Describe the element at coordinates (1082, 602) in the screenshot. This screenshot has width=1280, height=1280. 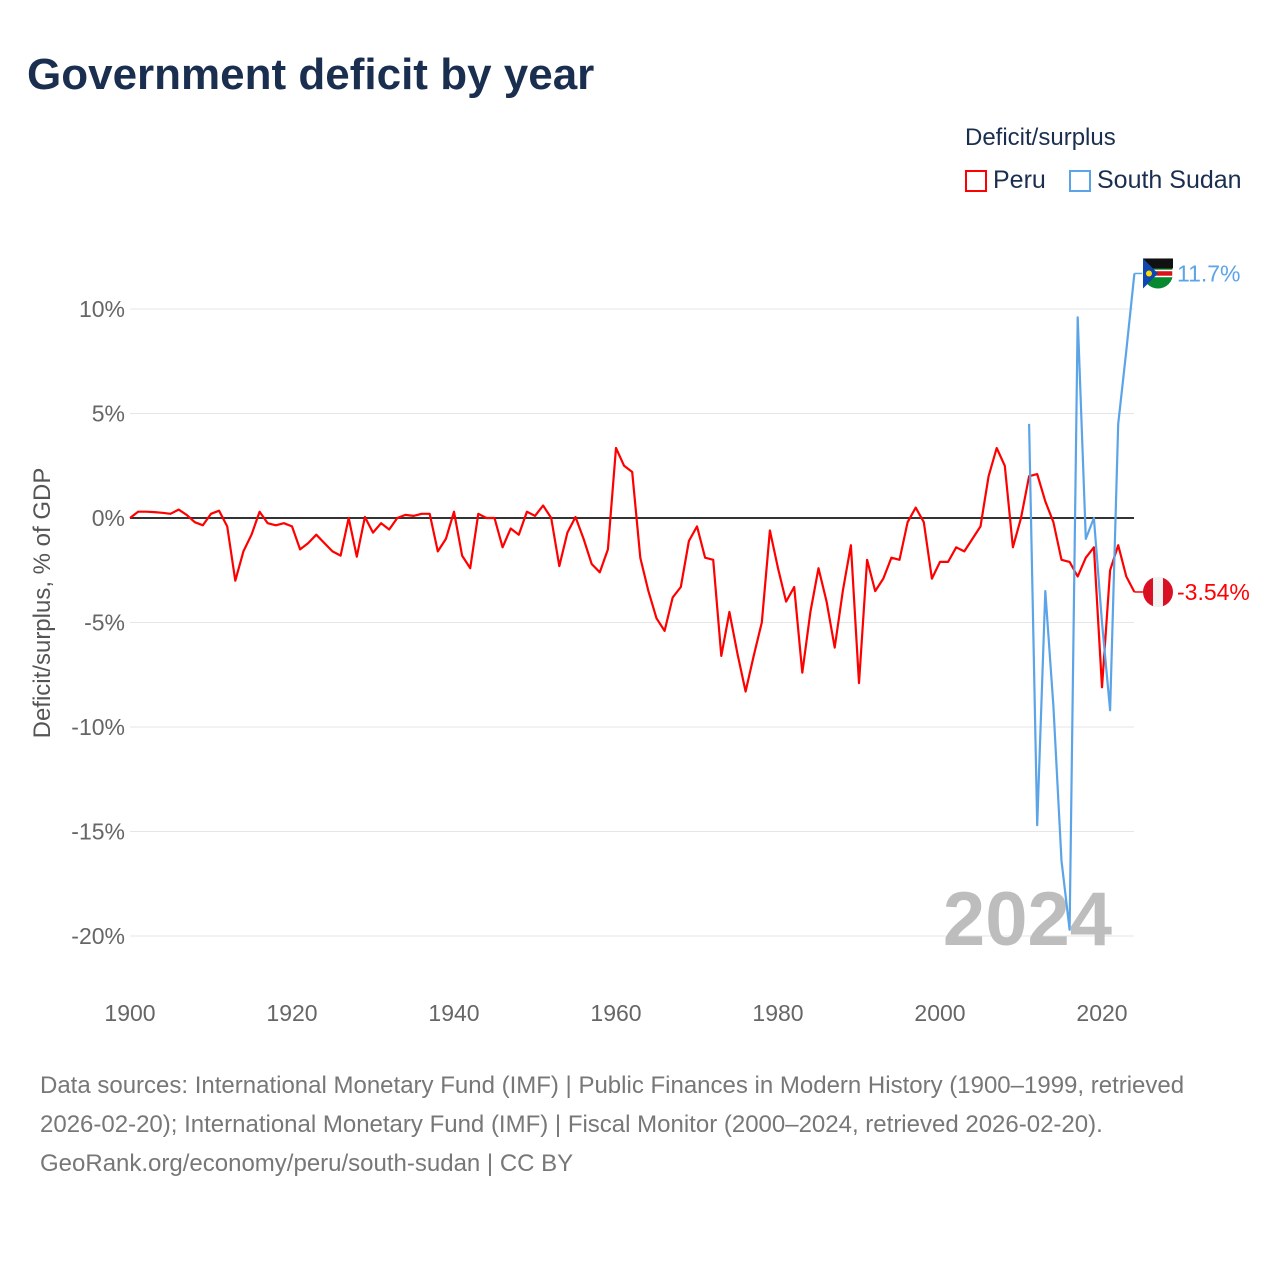
I see `series-line-south-sudan` at that location.